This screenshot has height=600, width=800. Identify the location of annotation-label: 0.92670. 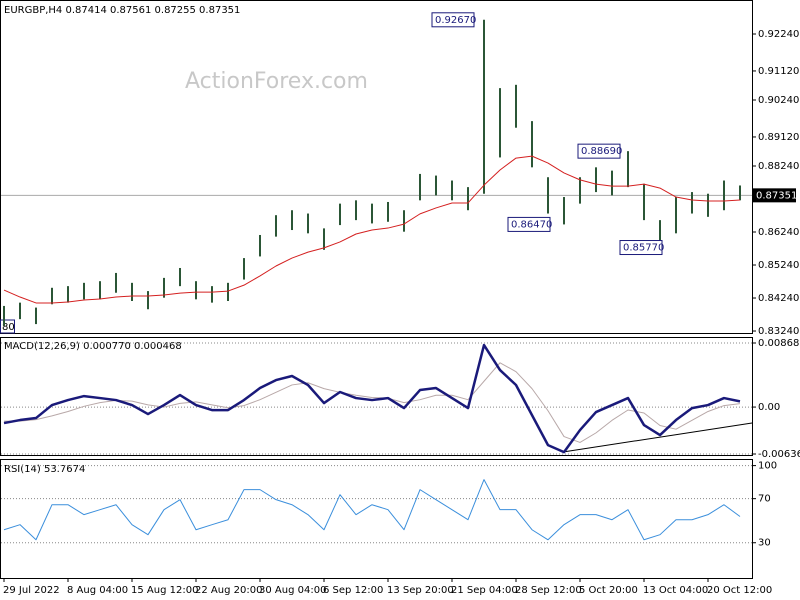
(455, 20).